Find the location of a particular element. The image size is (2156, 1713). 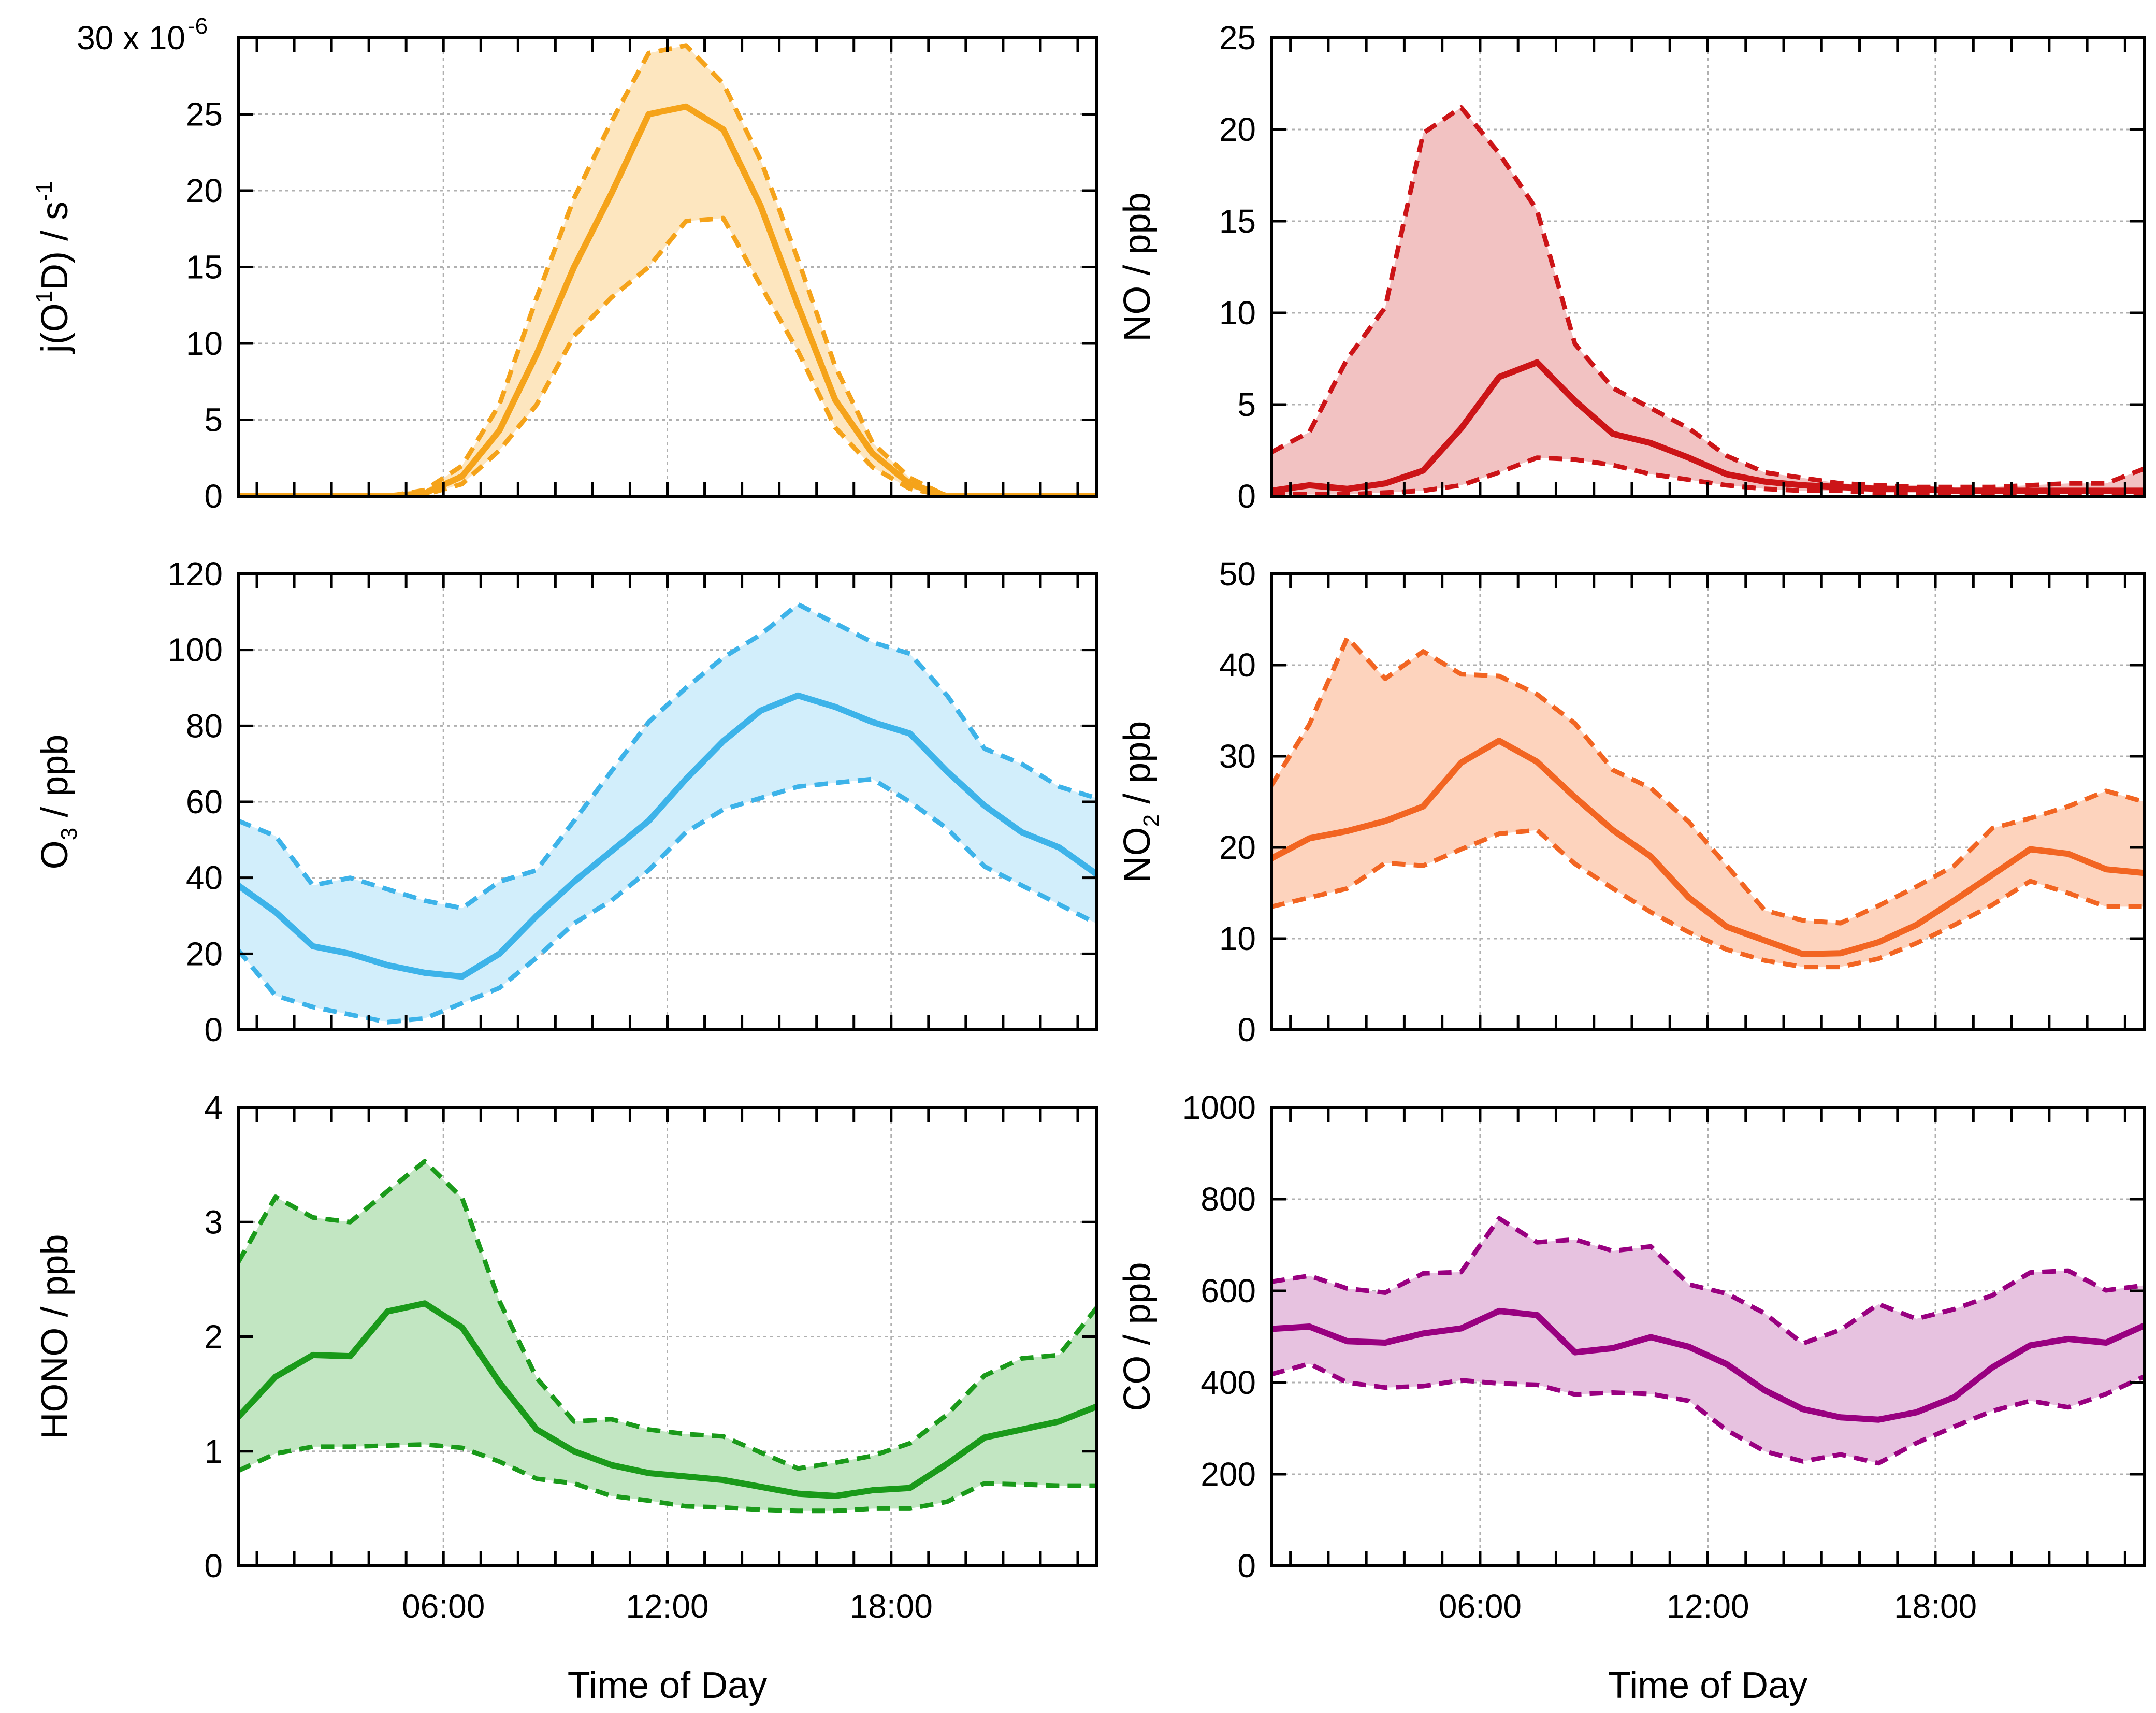

data-no2 is located at coordinates (1707, 802).